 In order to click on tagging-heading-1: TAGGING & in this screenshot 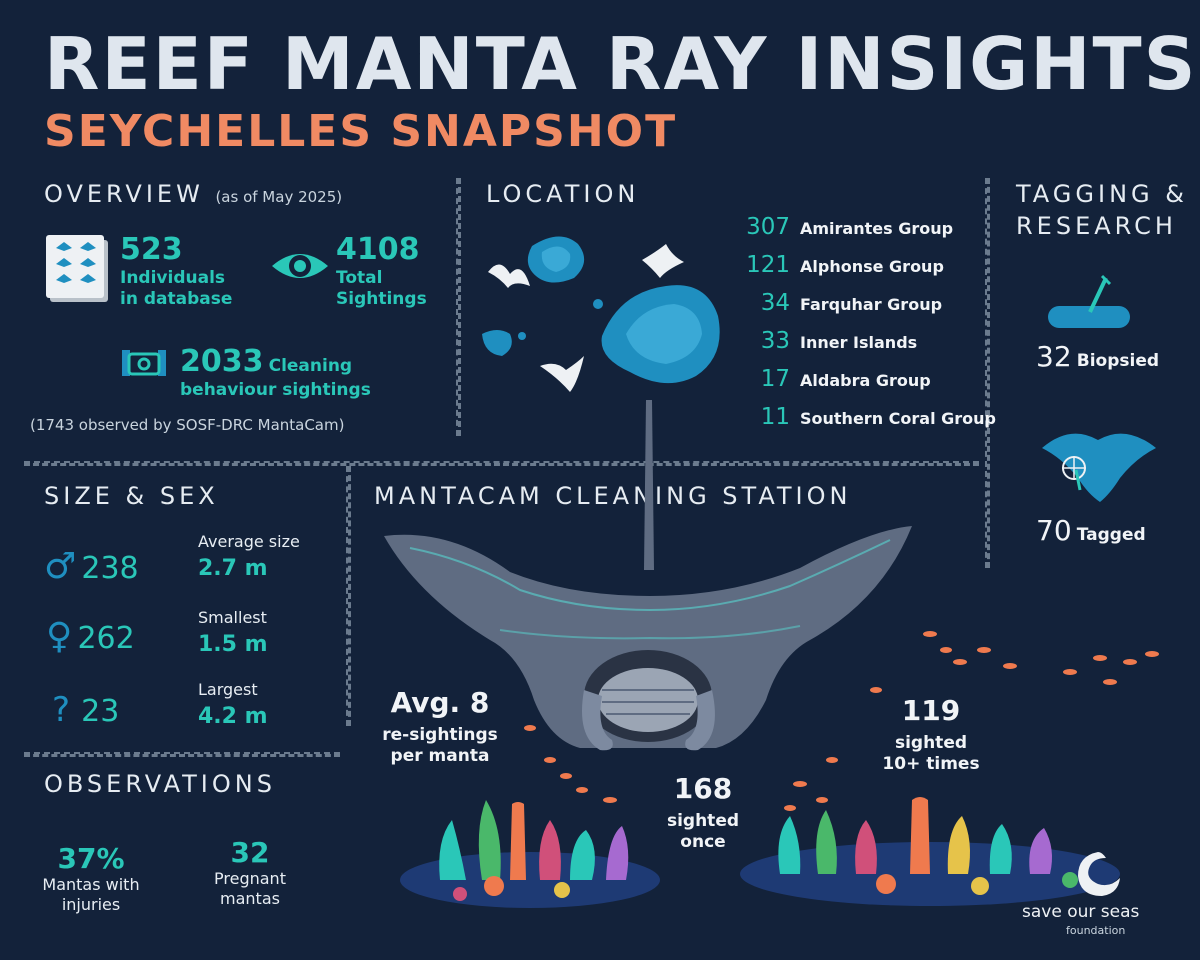, I will do `click(1102, 194)`.